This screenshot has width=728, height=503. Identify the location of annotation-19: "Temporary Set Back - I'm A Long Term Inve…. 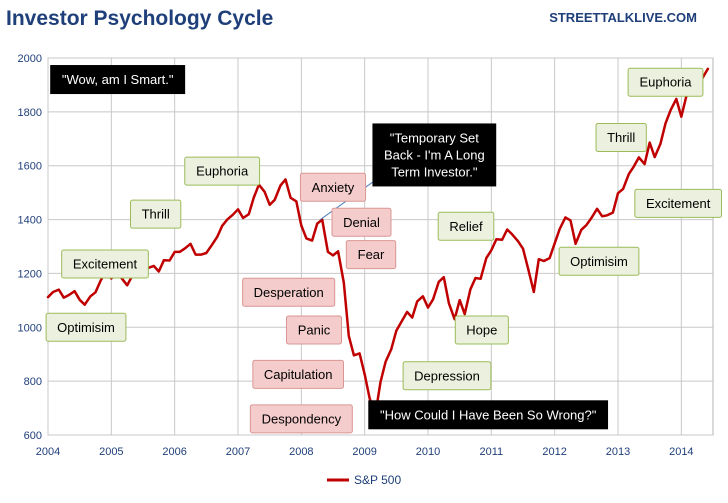
(434, 155).